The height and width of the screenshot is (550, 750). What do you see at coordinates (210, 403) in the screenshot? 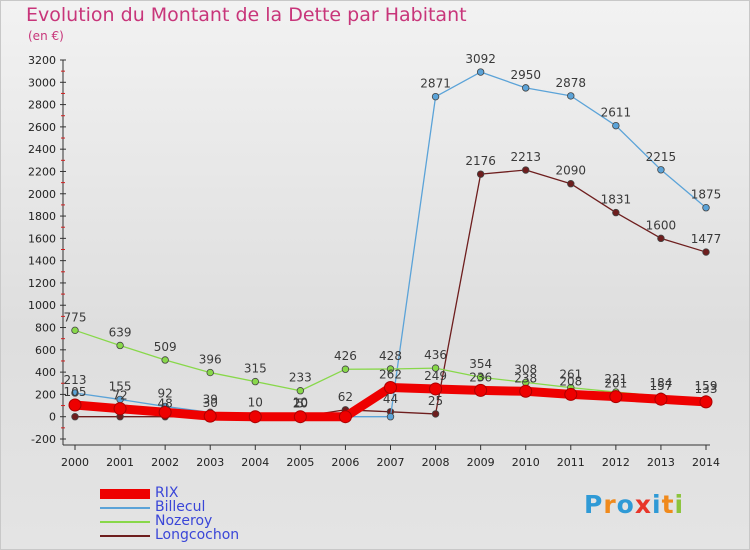
I see `data-label-rix: 30` at bounding box center [210, 403].